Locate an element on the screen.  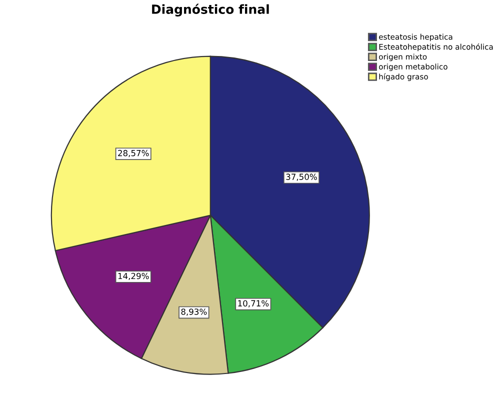
data-label: 14,29% is located at coordinates (133, 276).